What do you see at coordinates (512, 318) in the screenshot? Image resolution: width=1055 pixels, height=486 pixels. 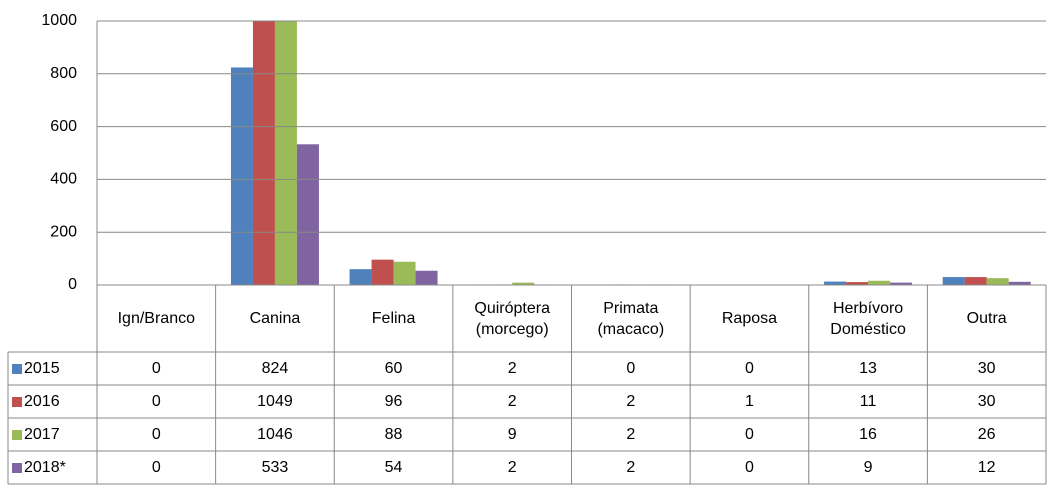 I see `x-tick-label: Quiróptera (morcego)` at bounding box center [512, 318].